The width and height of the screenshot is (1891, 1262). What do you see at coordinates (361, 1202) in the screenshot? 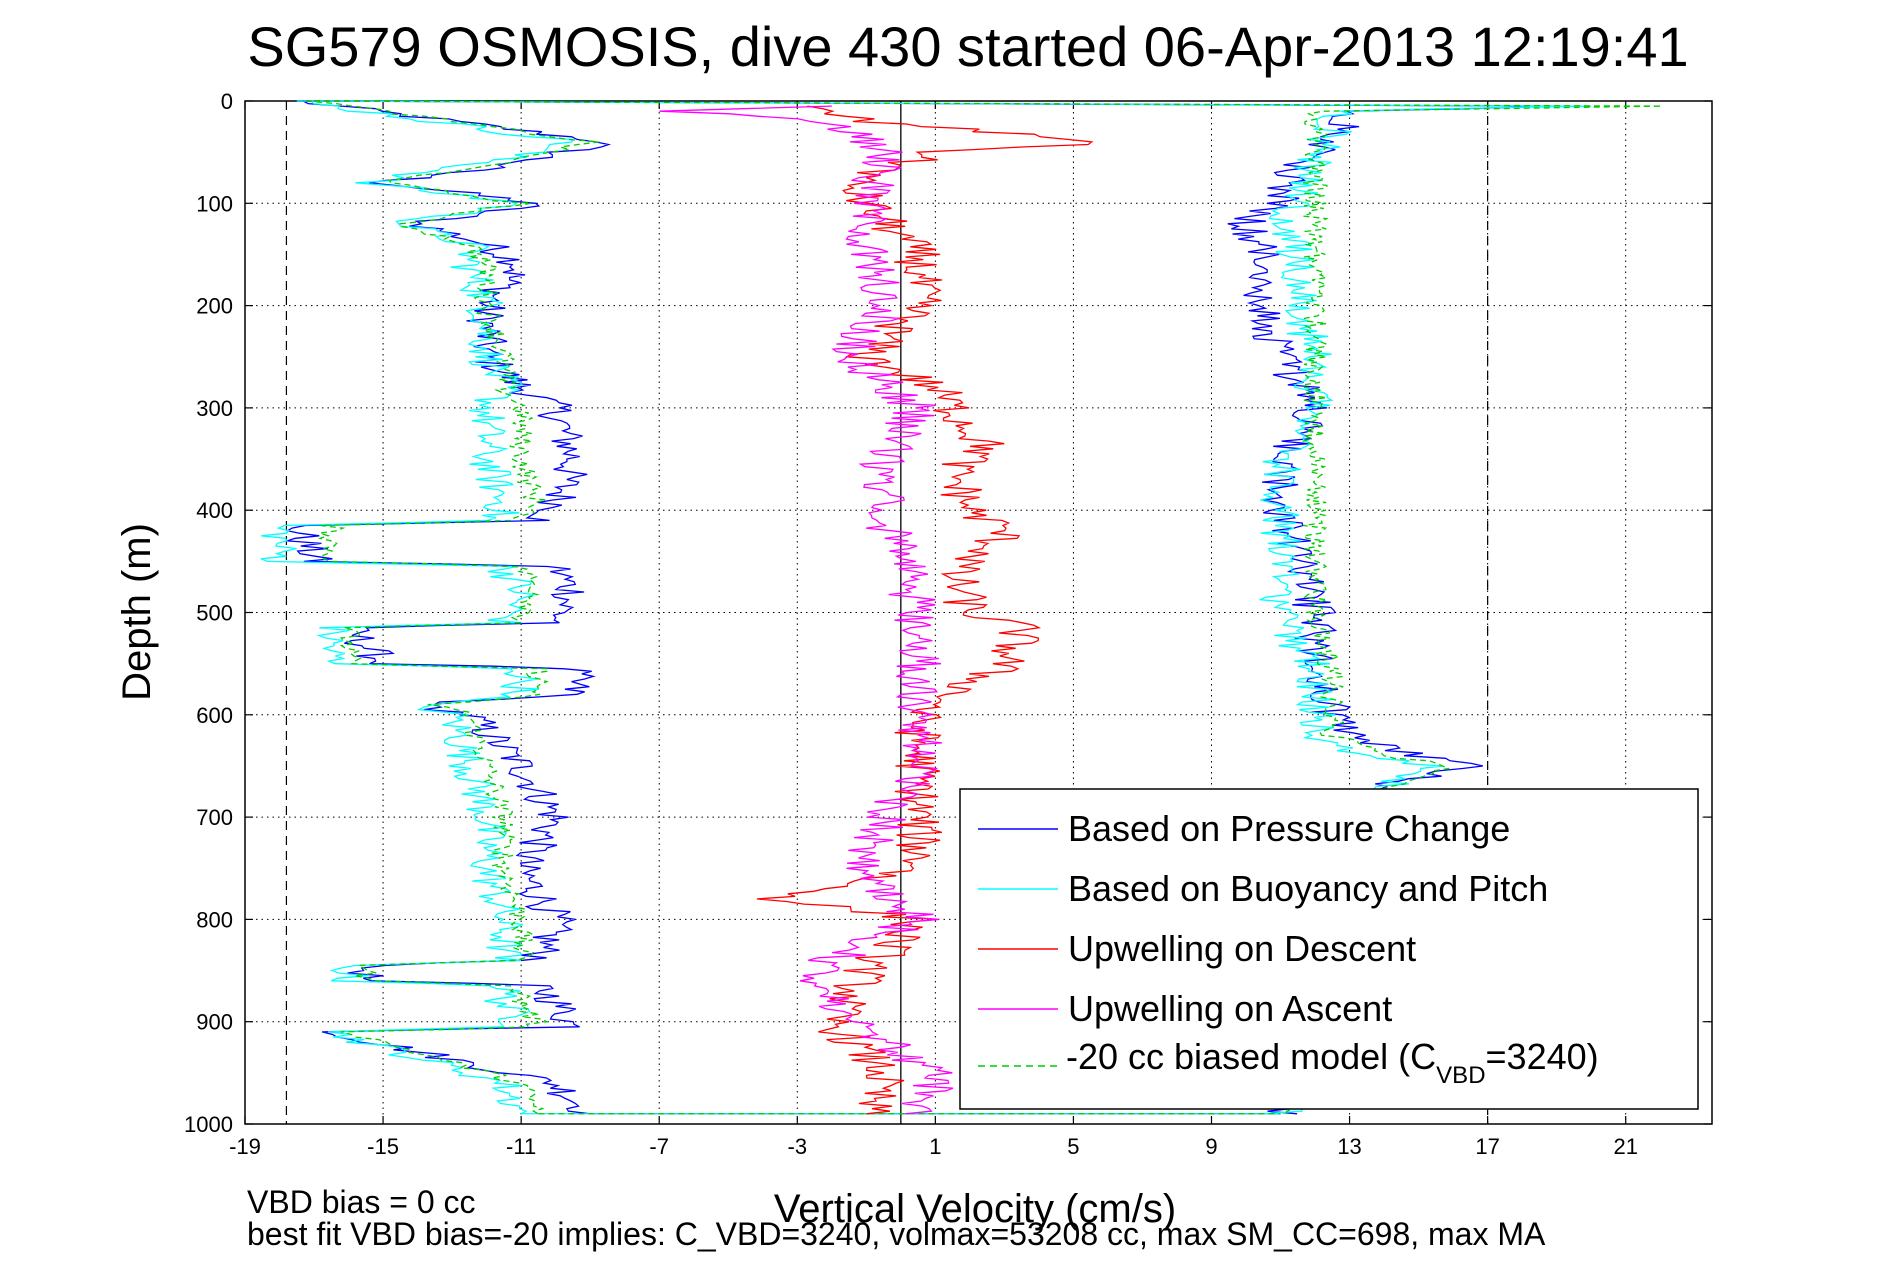
I see `footer-vbd-bias: VBD bias = 0 cc` at bounding box center [361, 1202].